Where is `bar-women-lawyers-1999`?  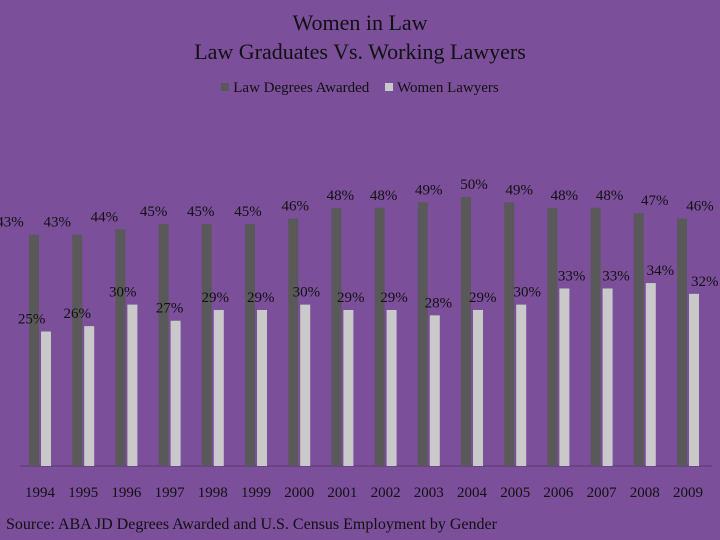
bar-women-lawyers-1999 is located at coordinates (262, 387).